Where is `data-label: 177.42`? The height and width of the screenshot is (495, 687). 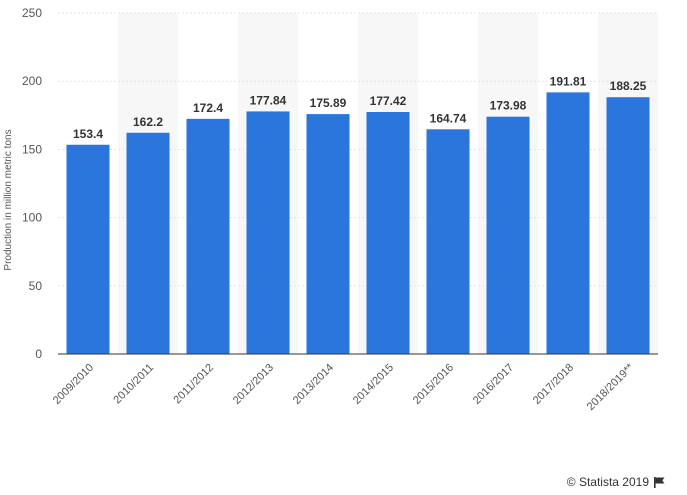
data-label: 177.42 is located at coordinates (388, 101).